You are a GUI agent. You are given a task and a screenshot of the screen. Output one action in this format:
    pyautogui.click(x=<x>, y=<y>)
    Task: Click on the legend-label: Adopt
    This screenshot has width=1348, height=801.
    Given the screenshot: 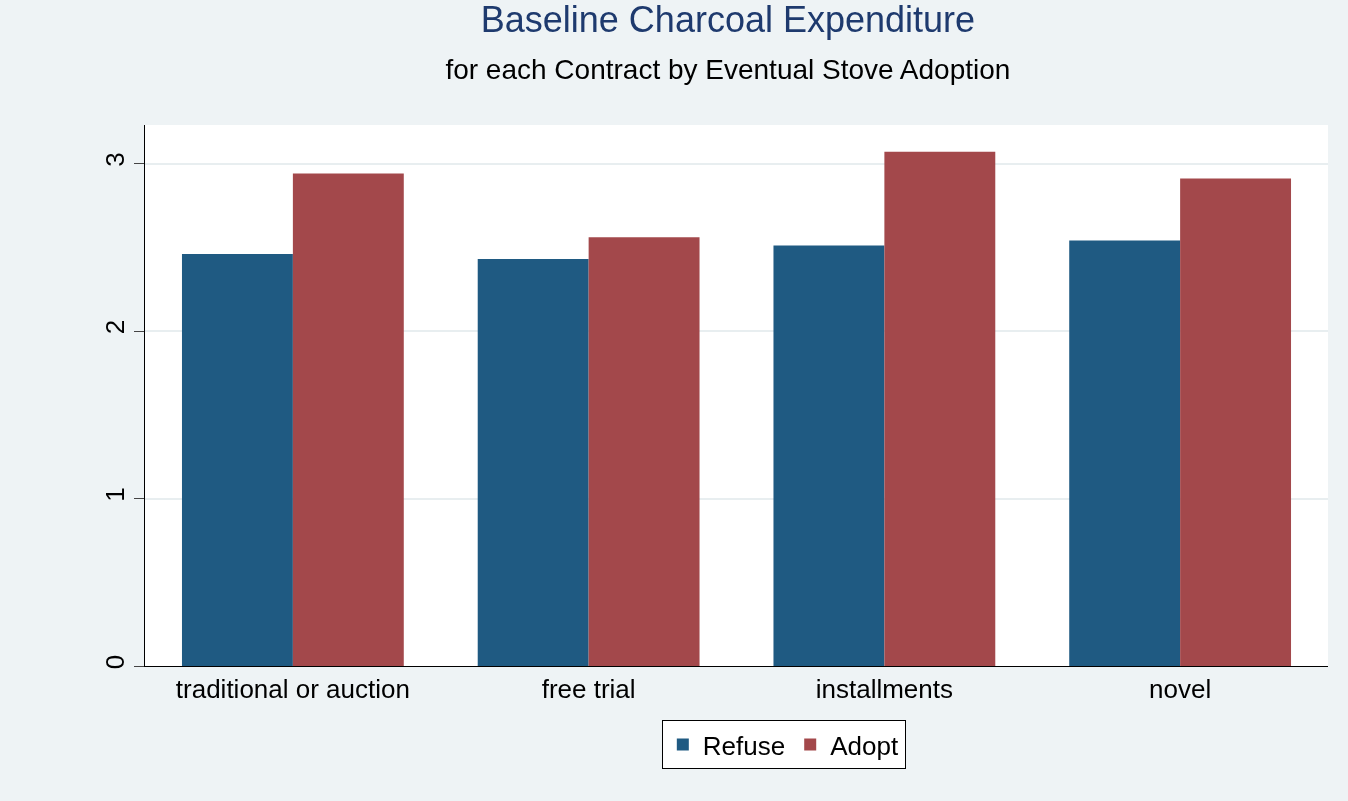 What is the action you would take?
    pyautogui.click(x=864, y=745)
    